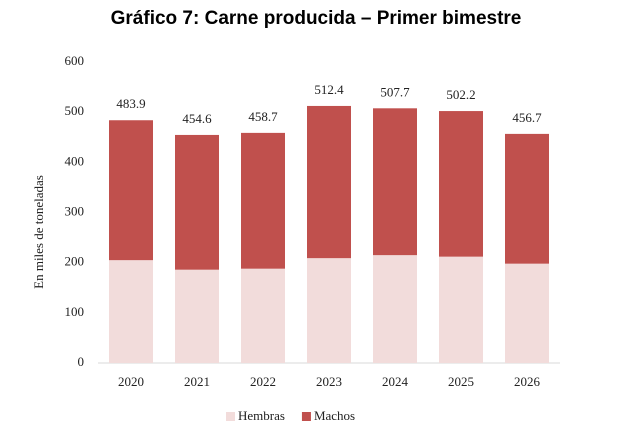 The height and width of the screenshot is (435, 632). I want to click on x-tick-label: 2026, so click(527, 381).